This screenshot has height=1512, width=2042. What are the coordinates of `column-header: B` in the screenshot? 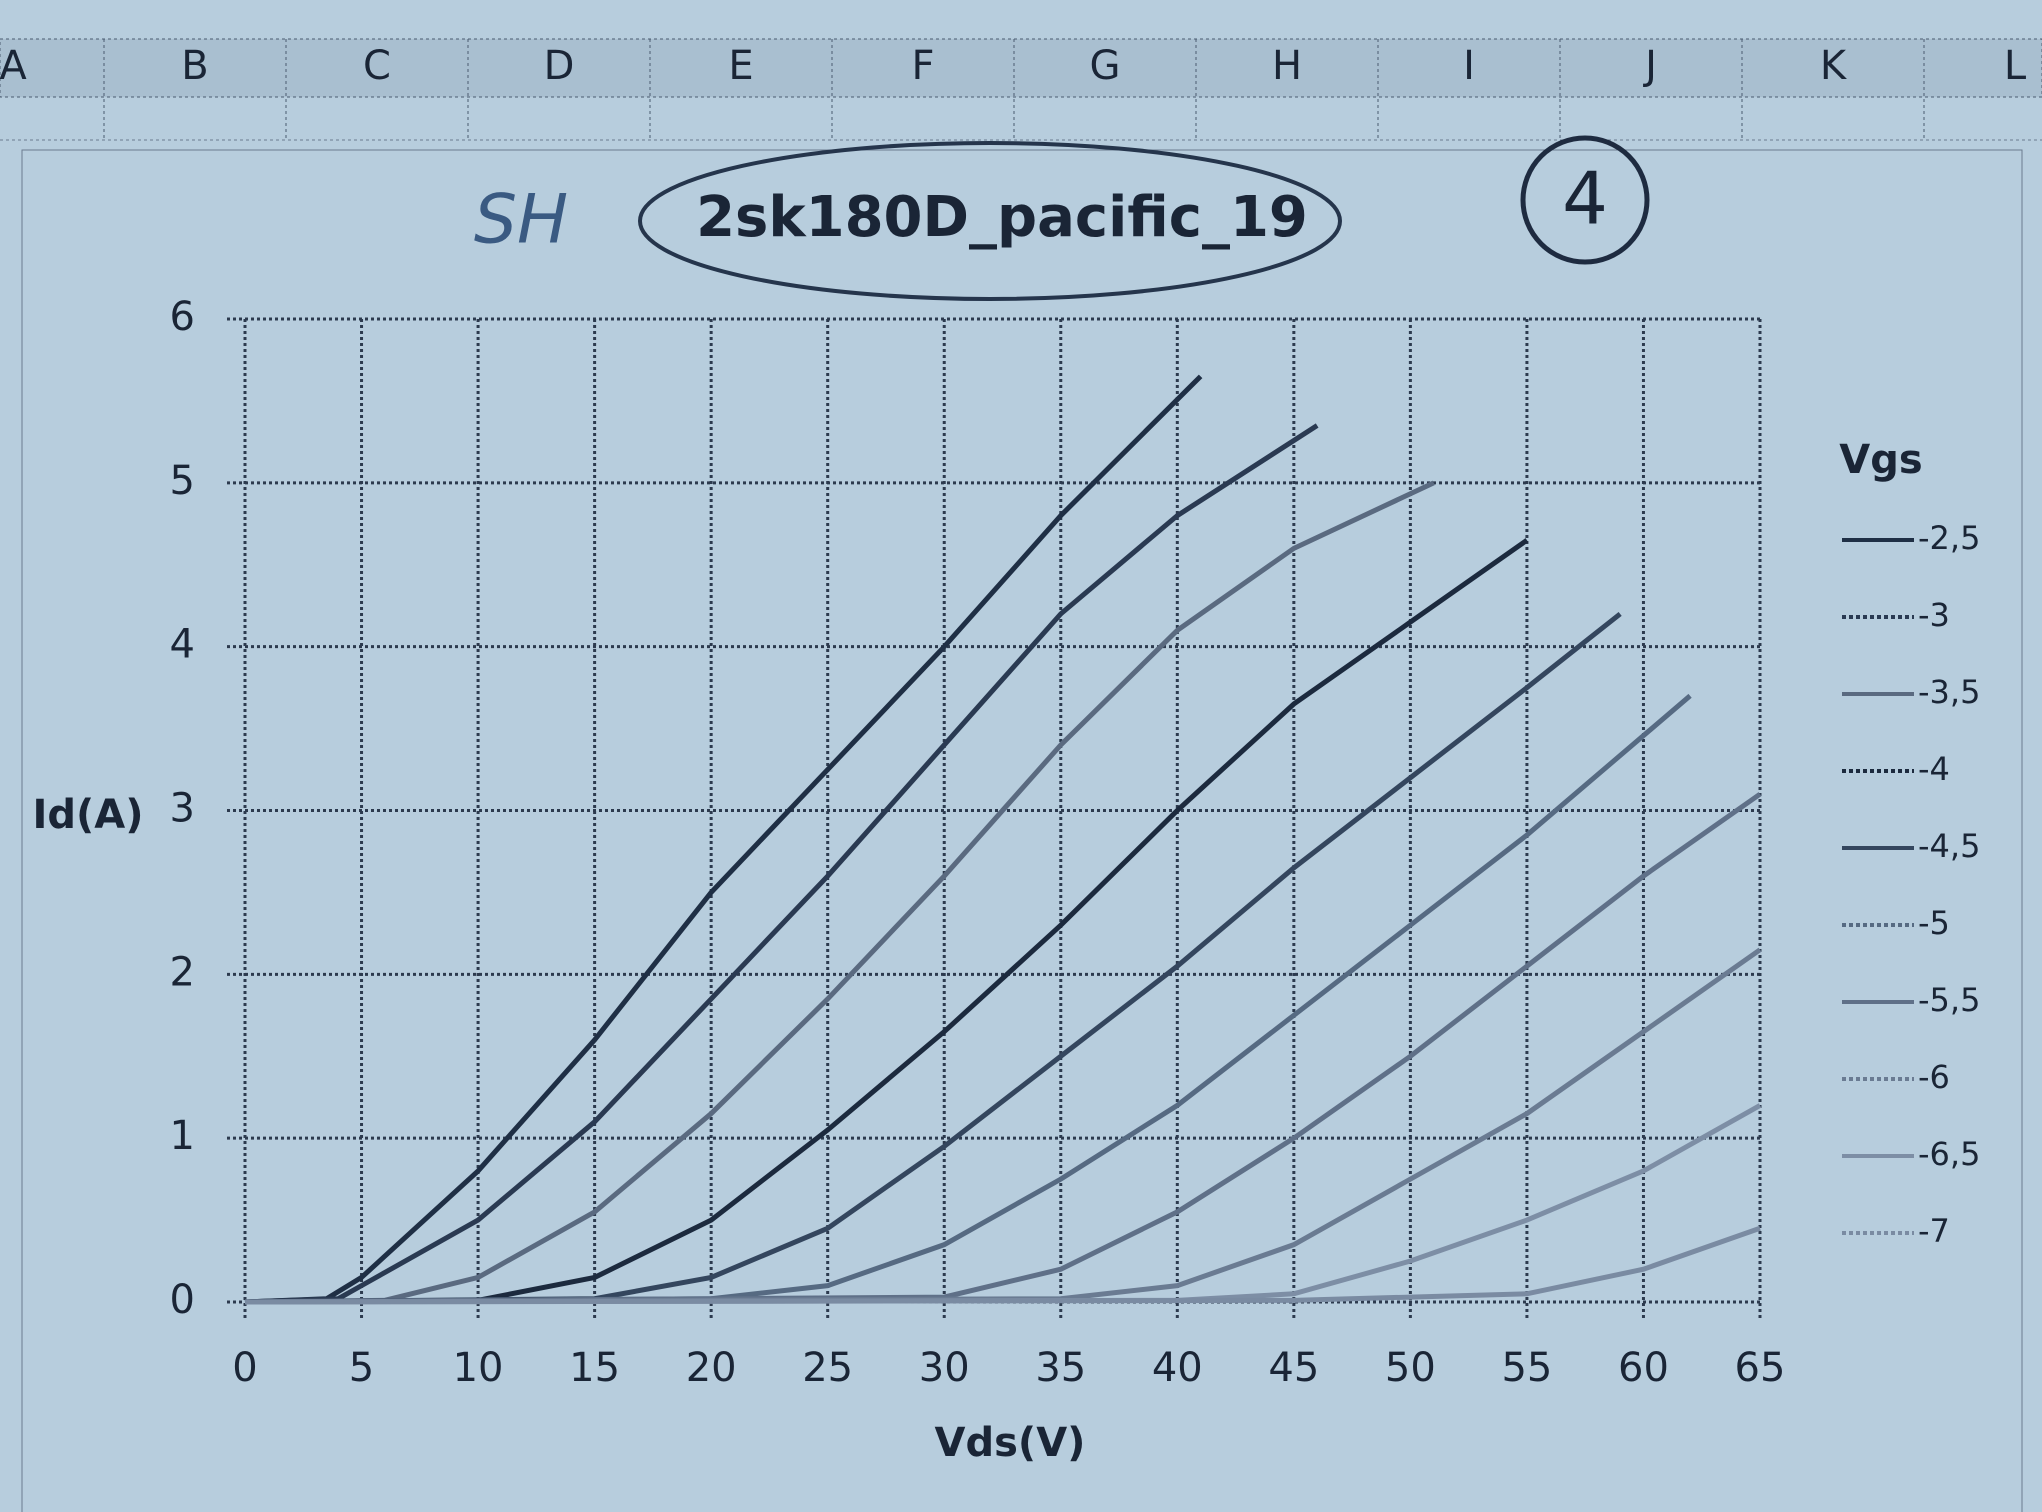 It's located at (194, 66).